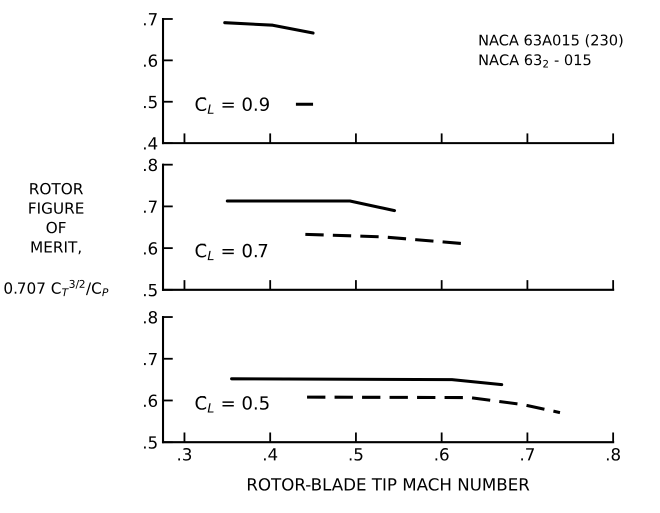 This screenshot has width=660, height=513. Describe the element at coordinates (389, 484) in the screenshot. I see `x-axis-title: ROTOR-BLADE TIP MACH NUMBER` at that location.